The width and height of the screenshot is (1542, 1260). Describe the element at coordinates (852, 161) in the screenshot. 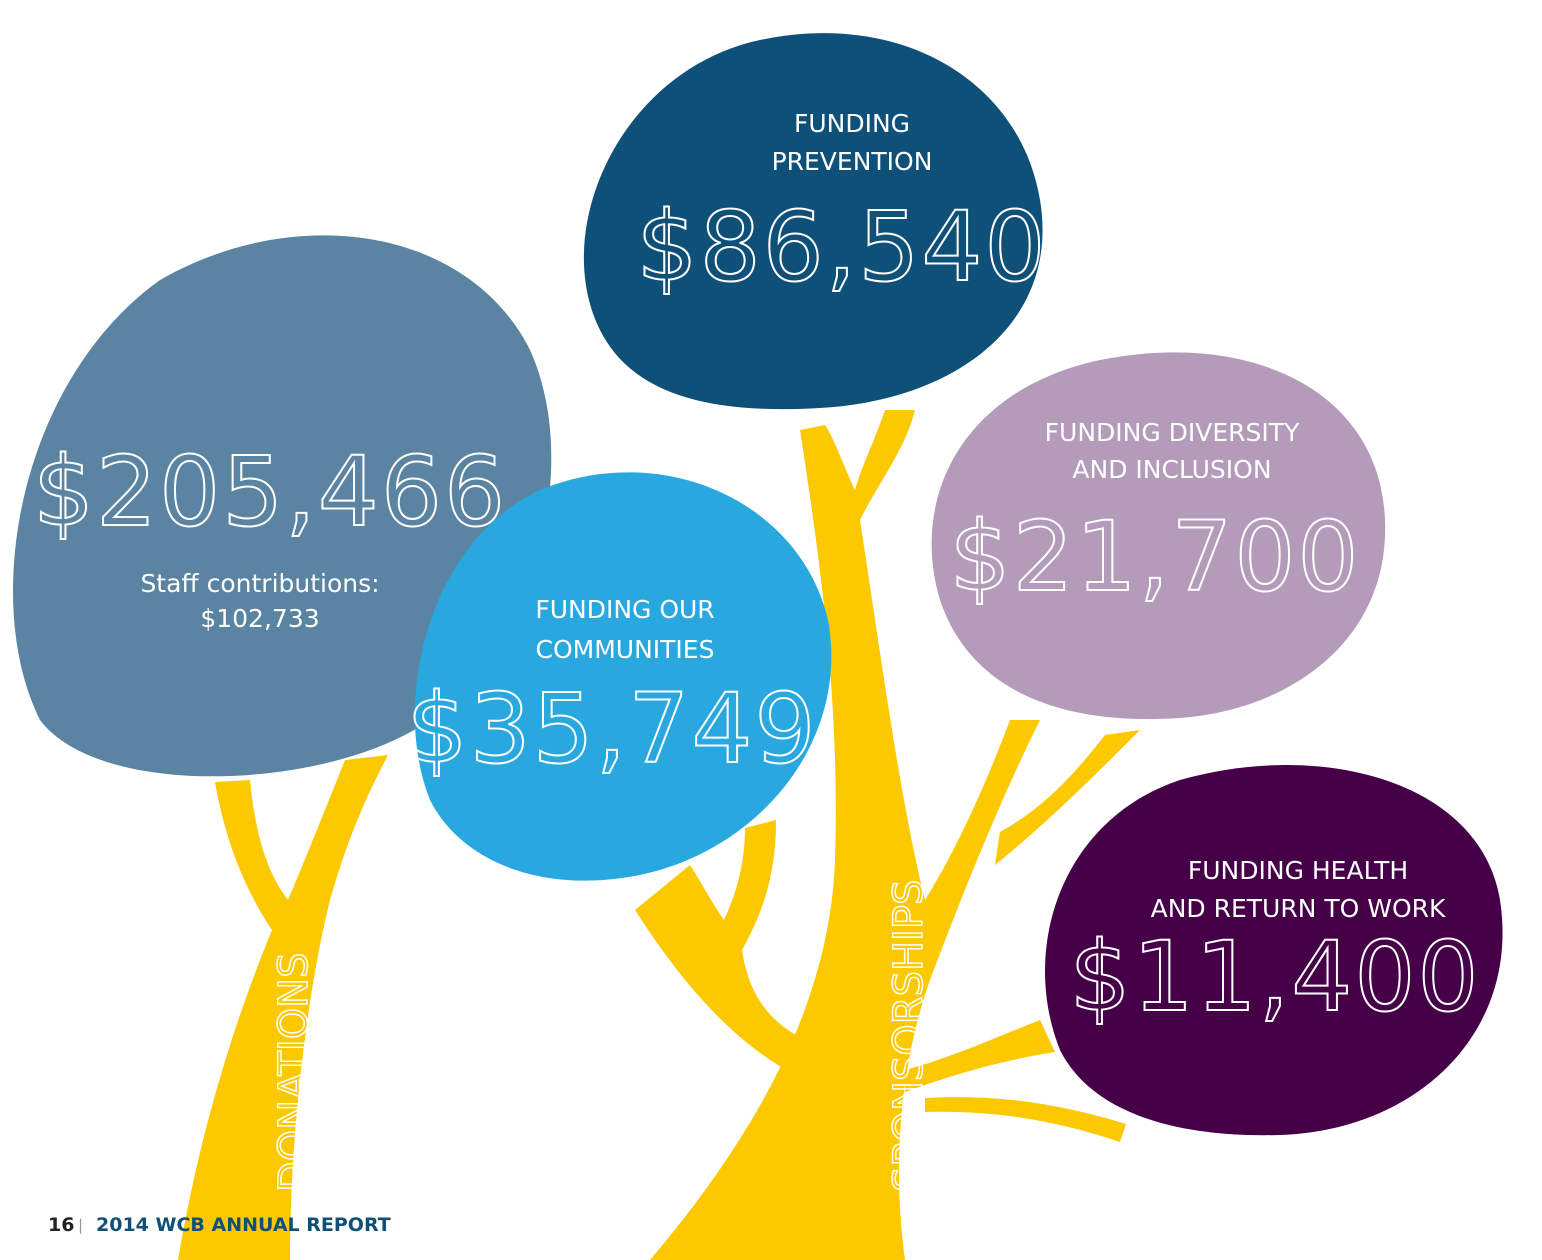

I see `label: PREVENTION` at that location.